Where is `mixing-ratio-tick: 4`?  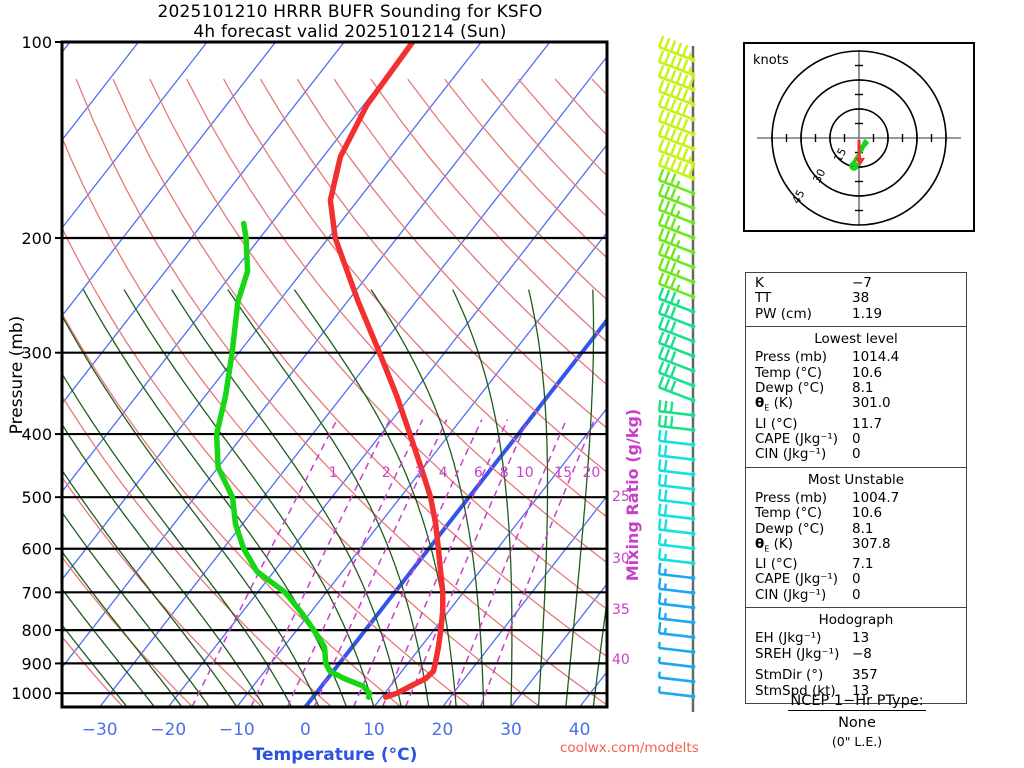 mixing-ratio-tick: 4 is located at coordinates (443, 473).